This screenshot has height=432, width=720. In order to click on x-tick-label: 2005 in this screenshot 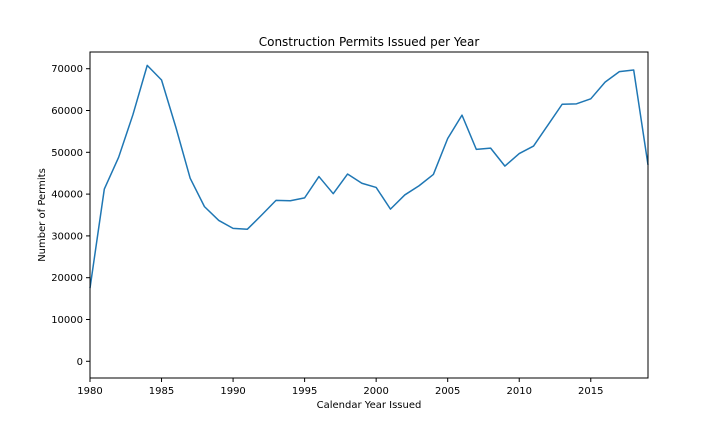, I will do `click(447, 391)`.